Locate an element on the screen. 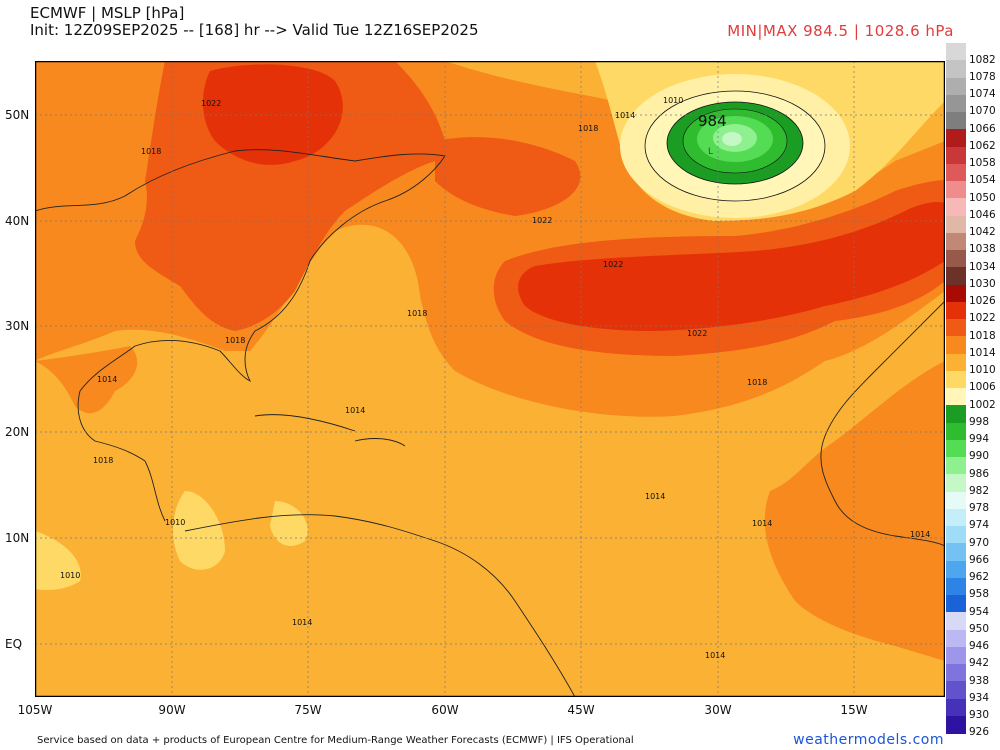 Image resolution: width=1000 pixels, height=750 pixels. brand-link: weathermodels.com is located at coordinates (868, 740).